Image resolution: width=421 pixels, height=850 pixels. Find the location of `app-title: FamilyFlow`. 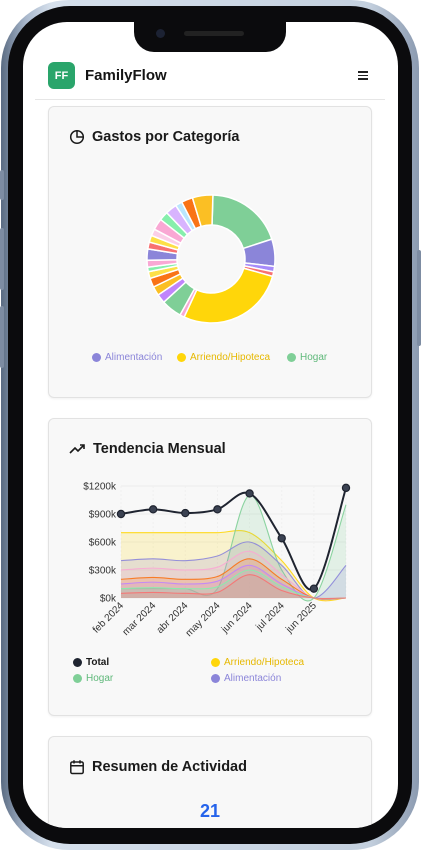

app-title: FamilyFlow is located at coordinates (126, 75).